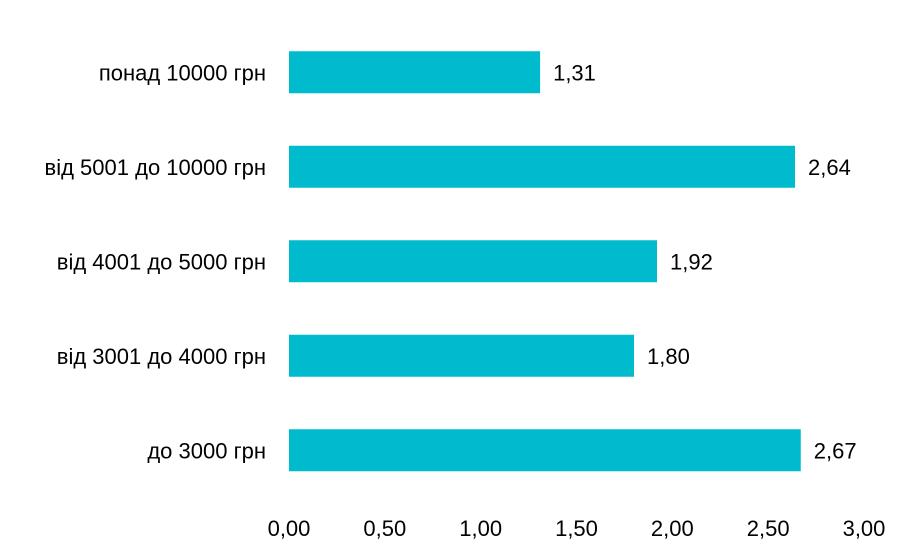 Image resolution: width=915 pixels, height=556 pixels. What do you see at coordinates (155, 167) in the screenshot?
I see `category-label: від 5001 до 10000 грн` at bounding box center [155, 167].